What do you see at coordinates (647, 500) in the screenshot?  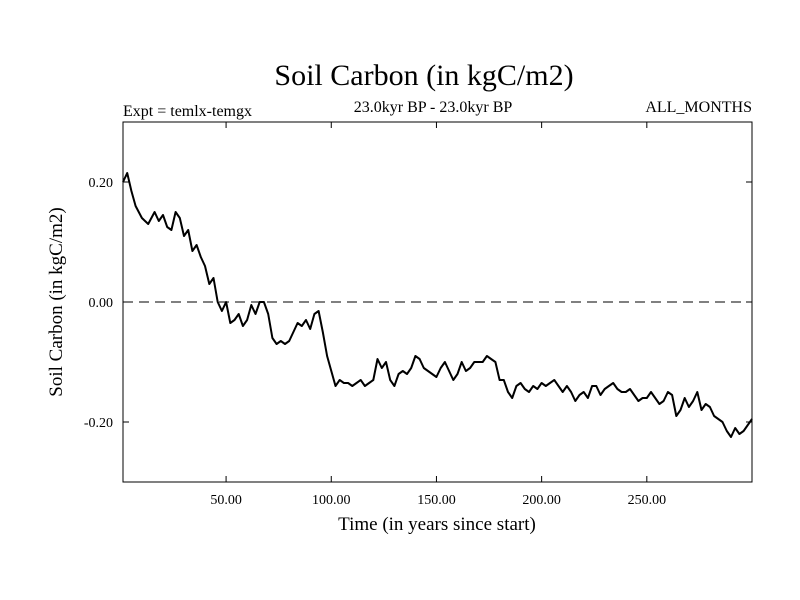 I see `x-tick-label: 250.00` at bounding box center [647, 500].